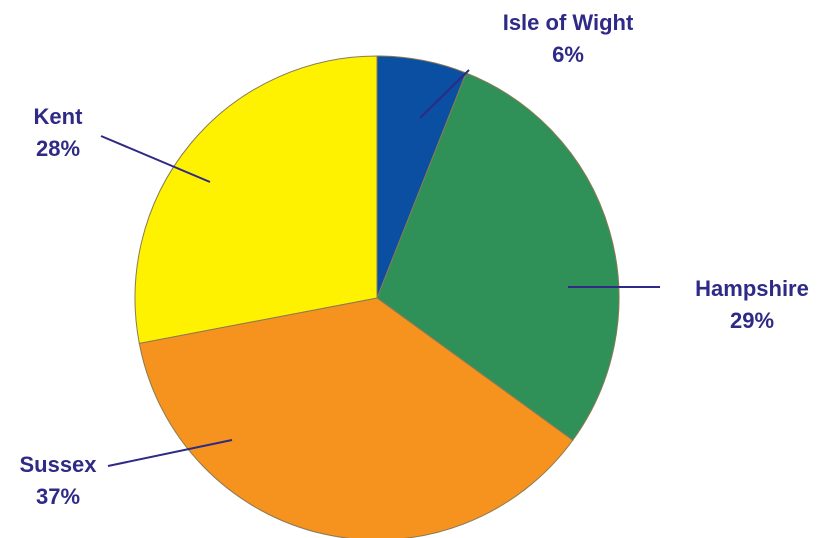  Describe the element at coordinates (155, 159) in the screenshot. I see `leader-line-kent` at that location.